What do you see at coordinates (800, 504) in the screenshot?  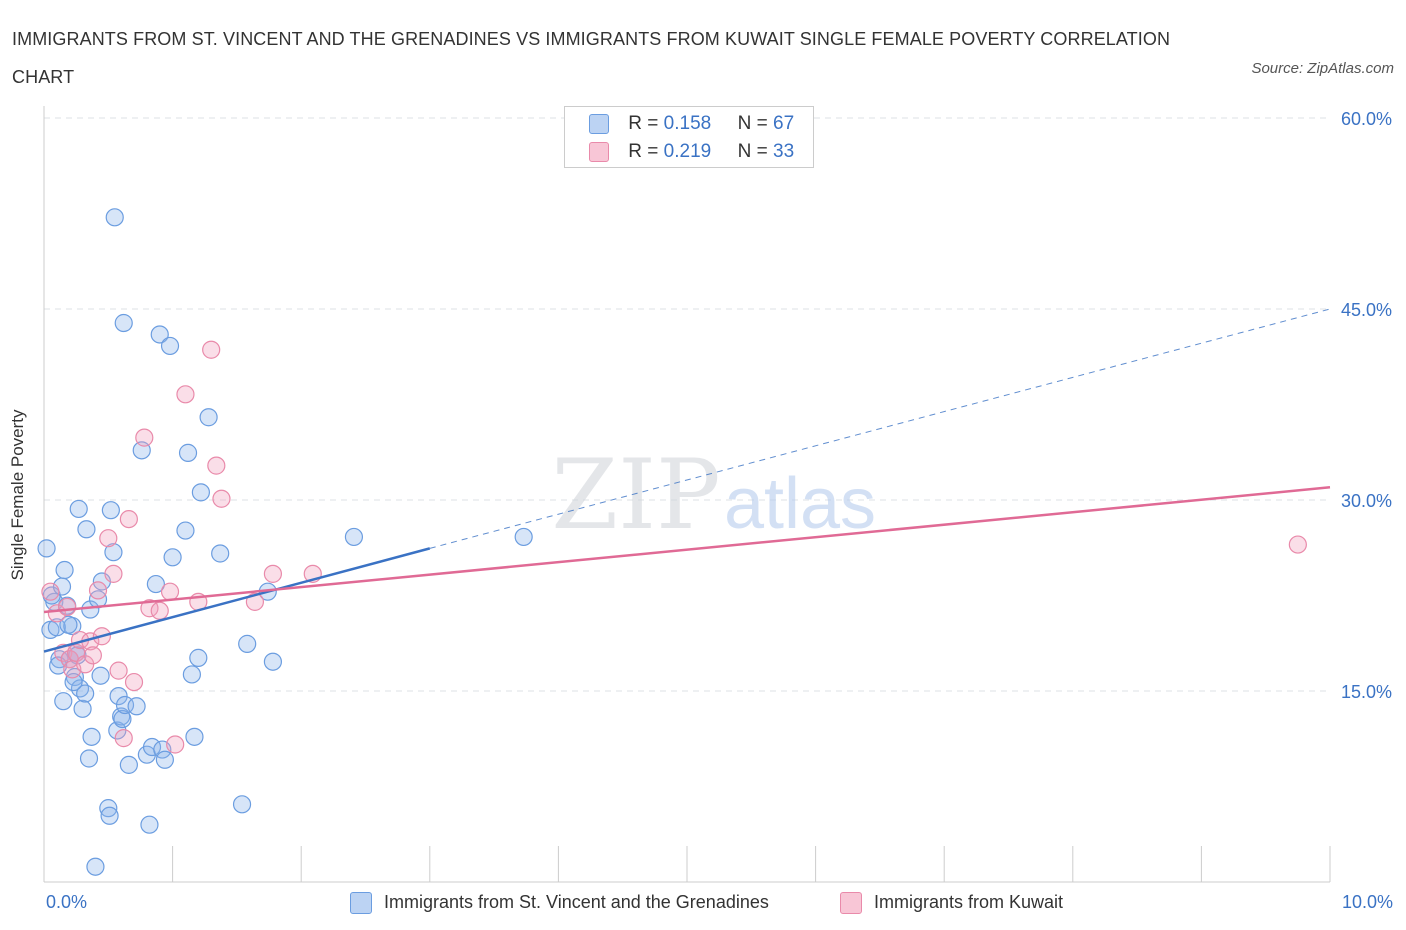 I see `watermark-atlas: atlas` at bounding box center [800, 504].